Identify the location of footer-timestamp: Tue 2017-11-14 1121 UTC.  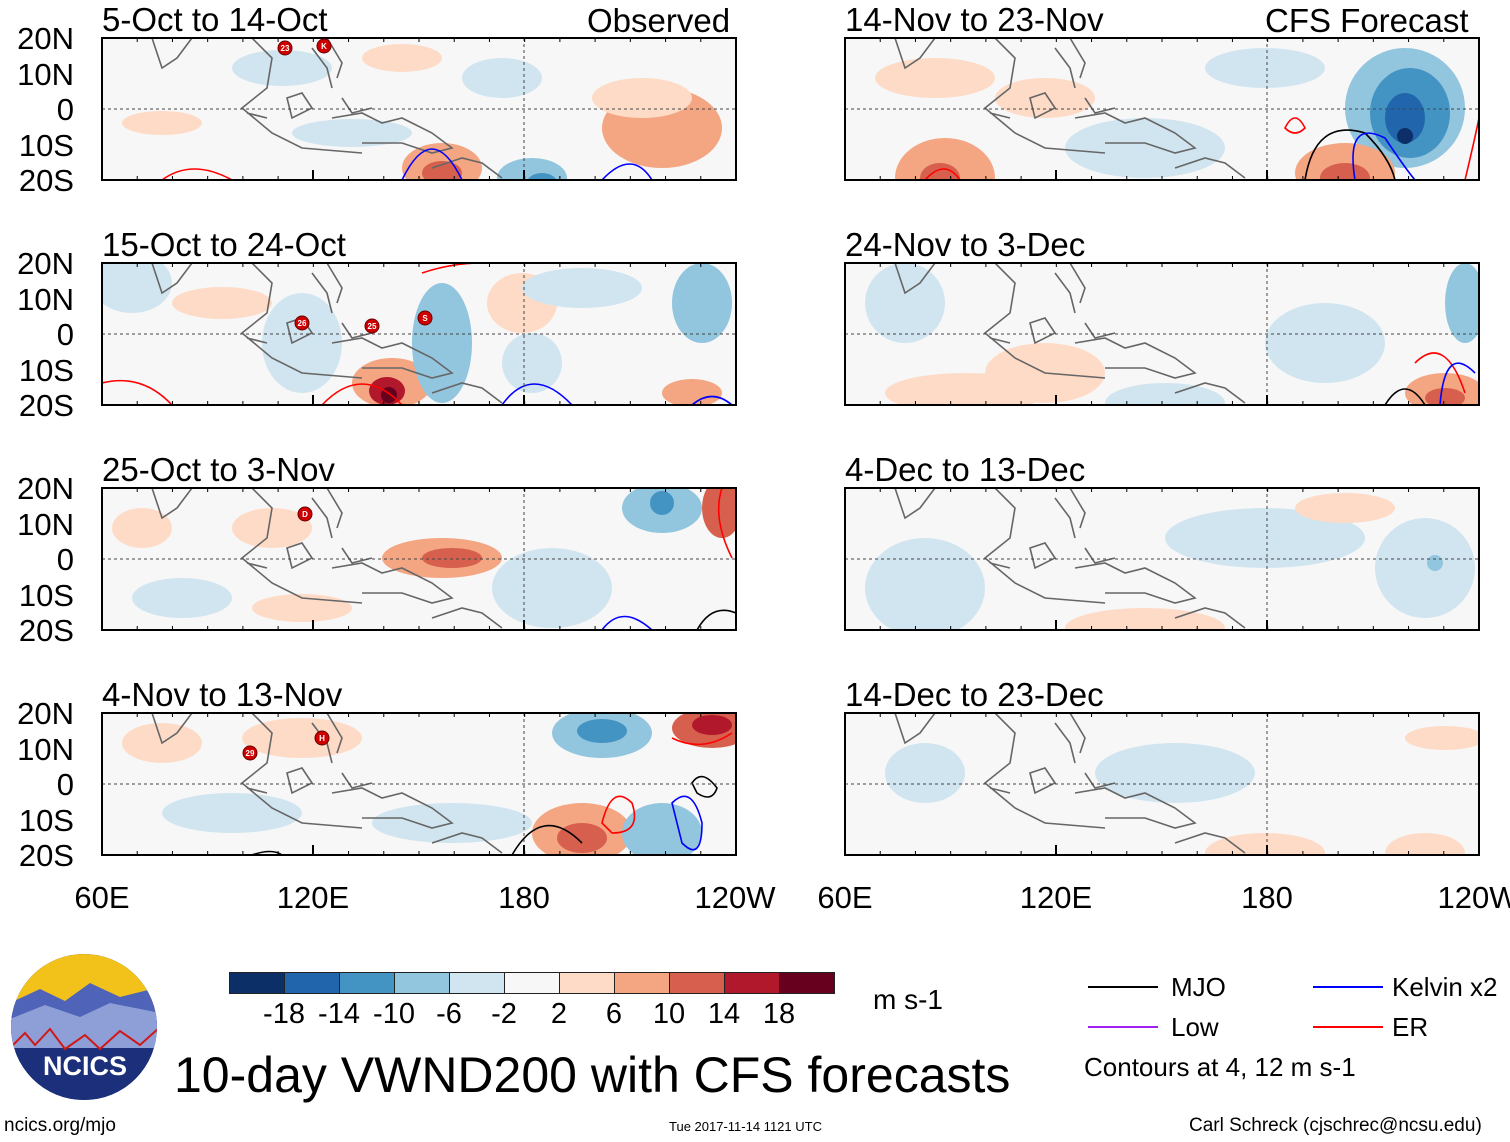
(745, 1126).